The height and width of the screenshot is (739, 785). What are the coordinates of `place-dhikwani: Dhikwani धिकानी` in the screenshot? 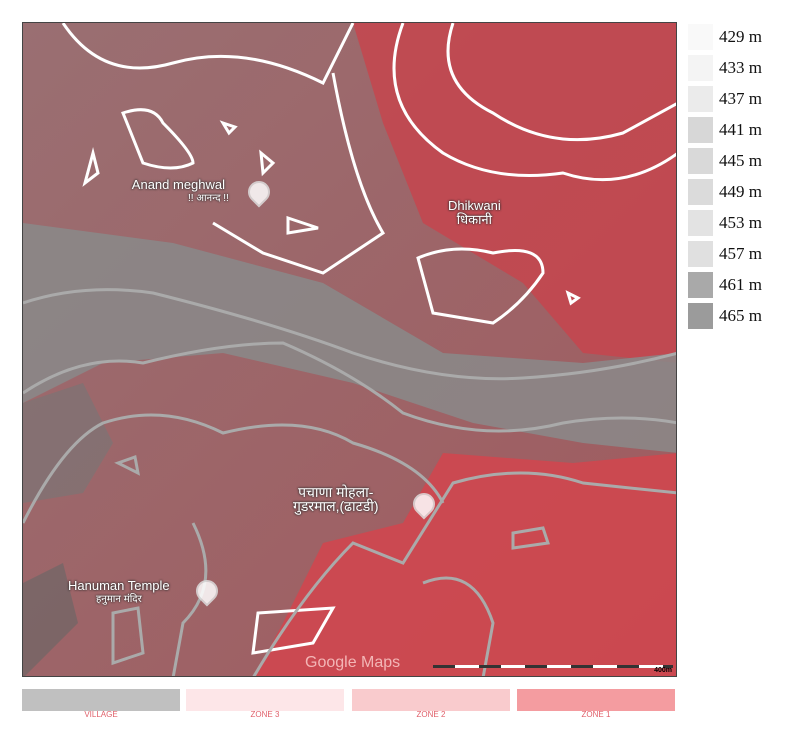 It's located at (474, 213).